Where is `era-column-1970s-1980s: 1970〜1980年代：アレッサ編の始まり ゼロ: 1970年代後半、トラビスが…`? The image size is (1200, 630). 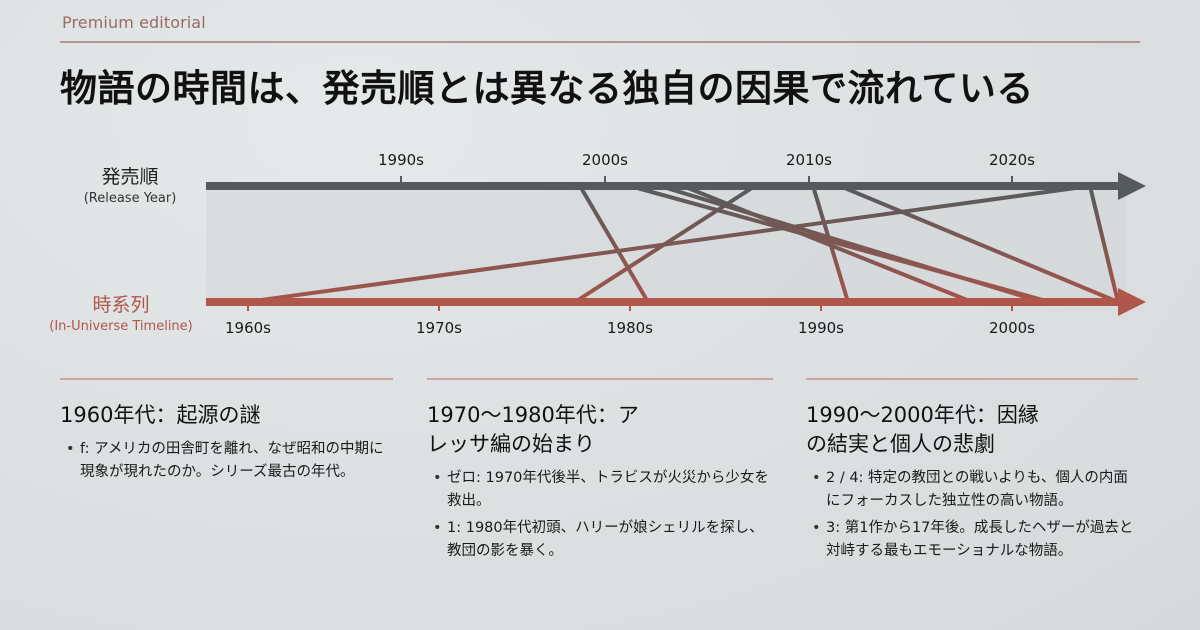 era-column-1970s-1980s: 1970〜1980年代：アレッサ編の始まり ゼロ: 1970年代後半、トラビスが… is located at coordinates (600, 472).